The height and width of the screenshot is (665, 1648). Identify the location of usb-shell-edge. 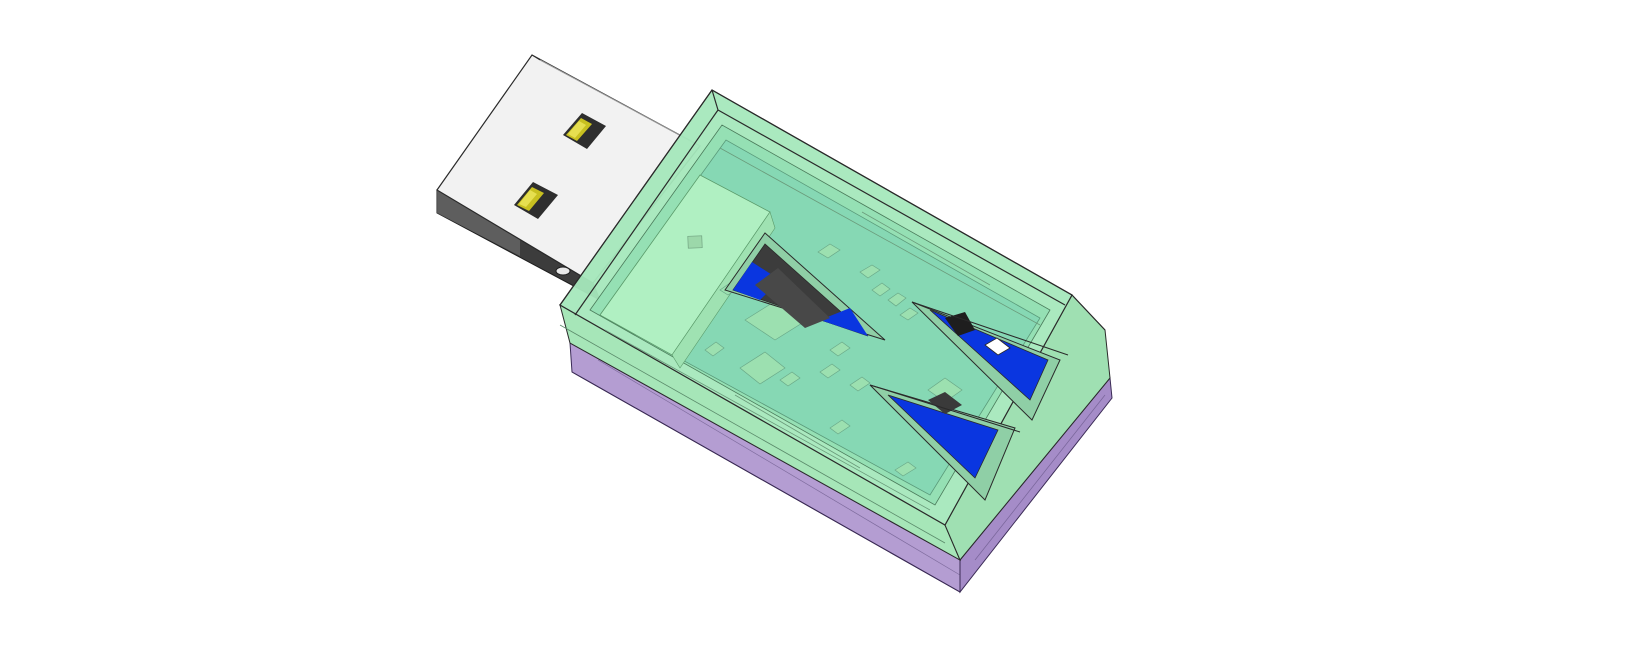
(536, 57).